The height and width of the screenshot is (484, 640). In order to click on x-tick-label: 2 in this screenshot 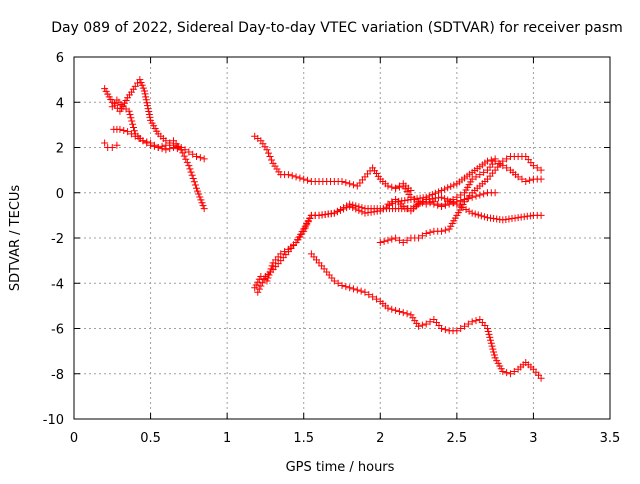, I will do `click(380, 438)`.